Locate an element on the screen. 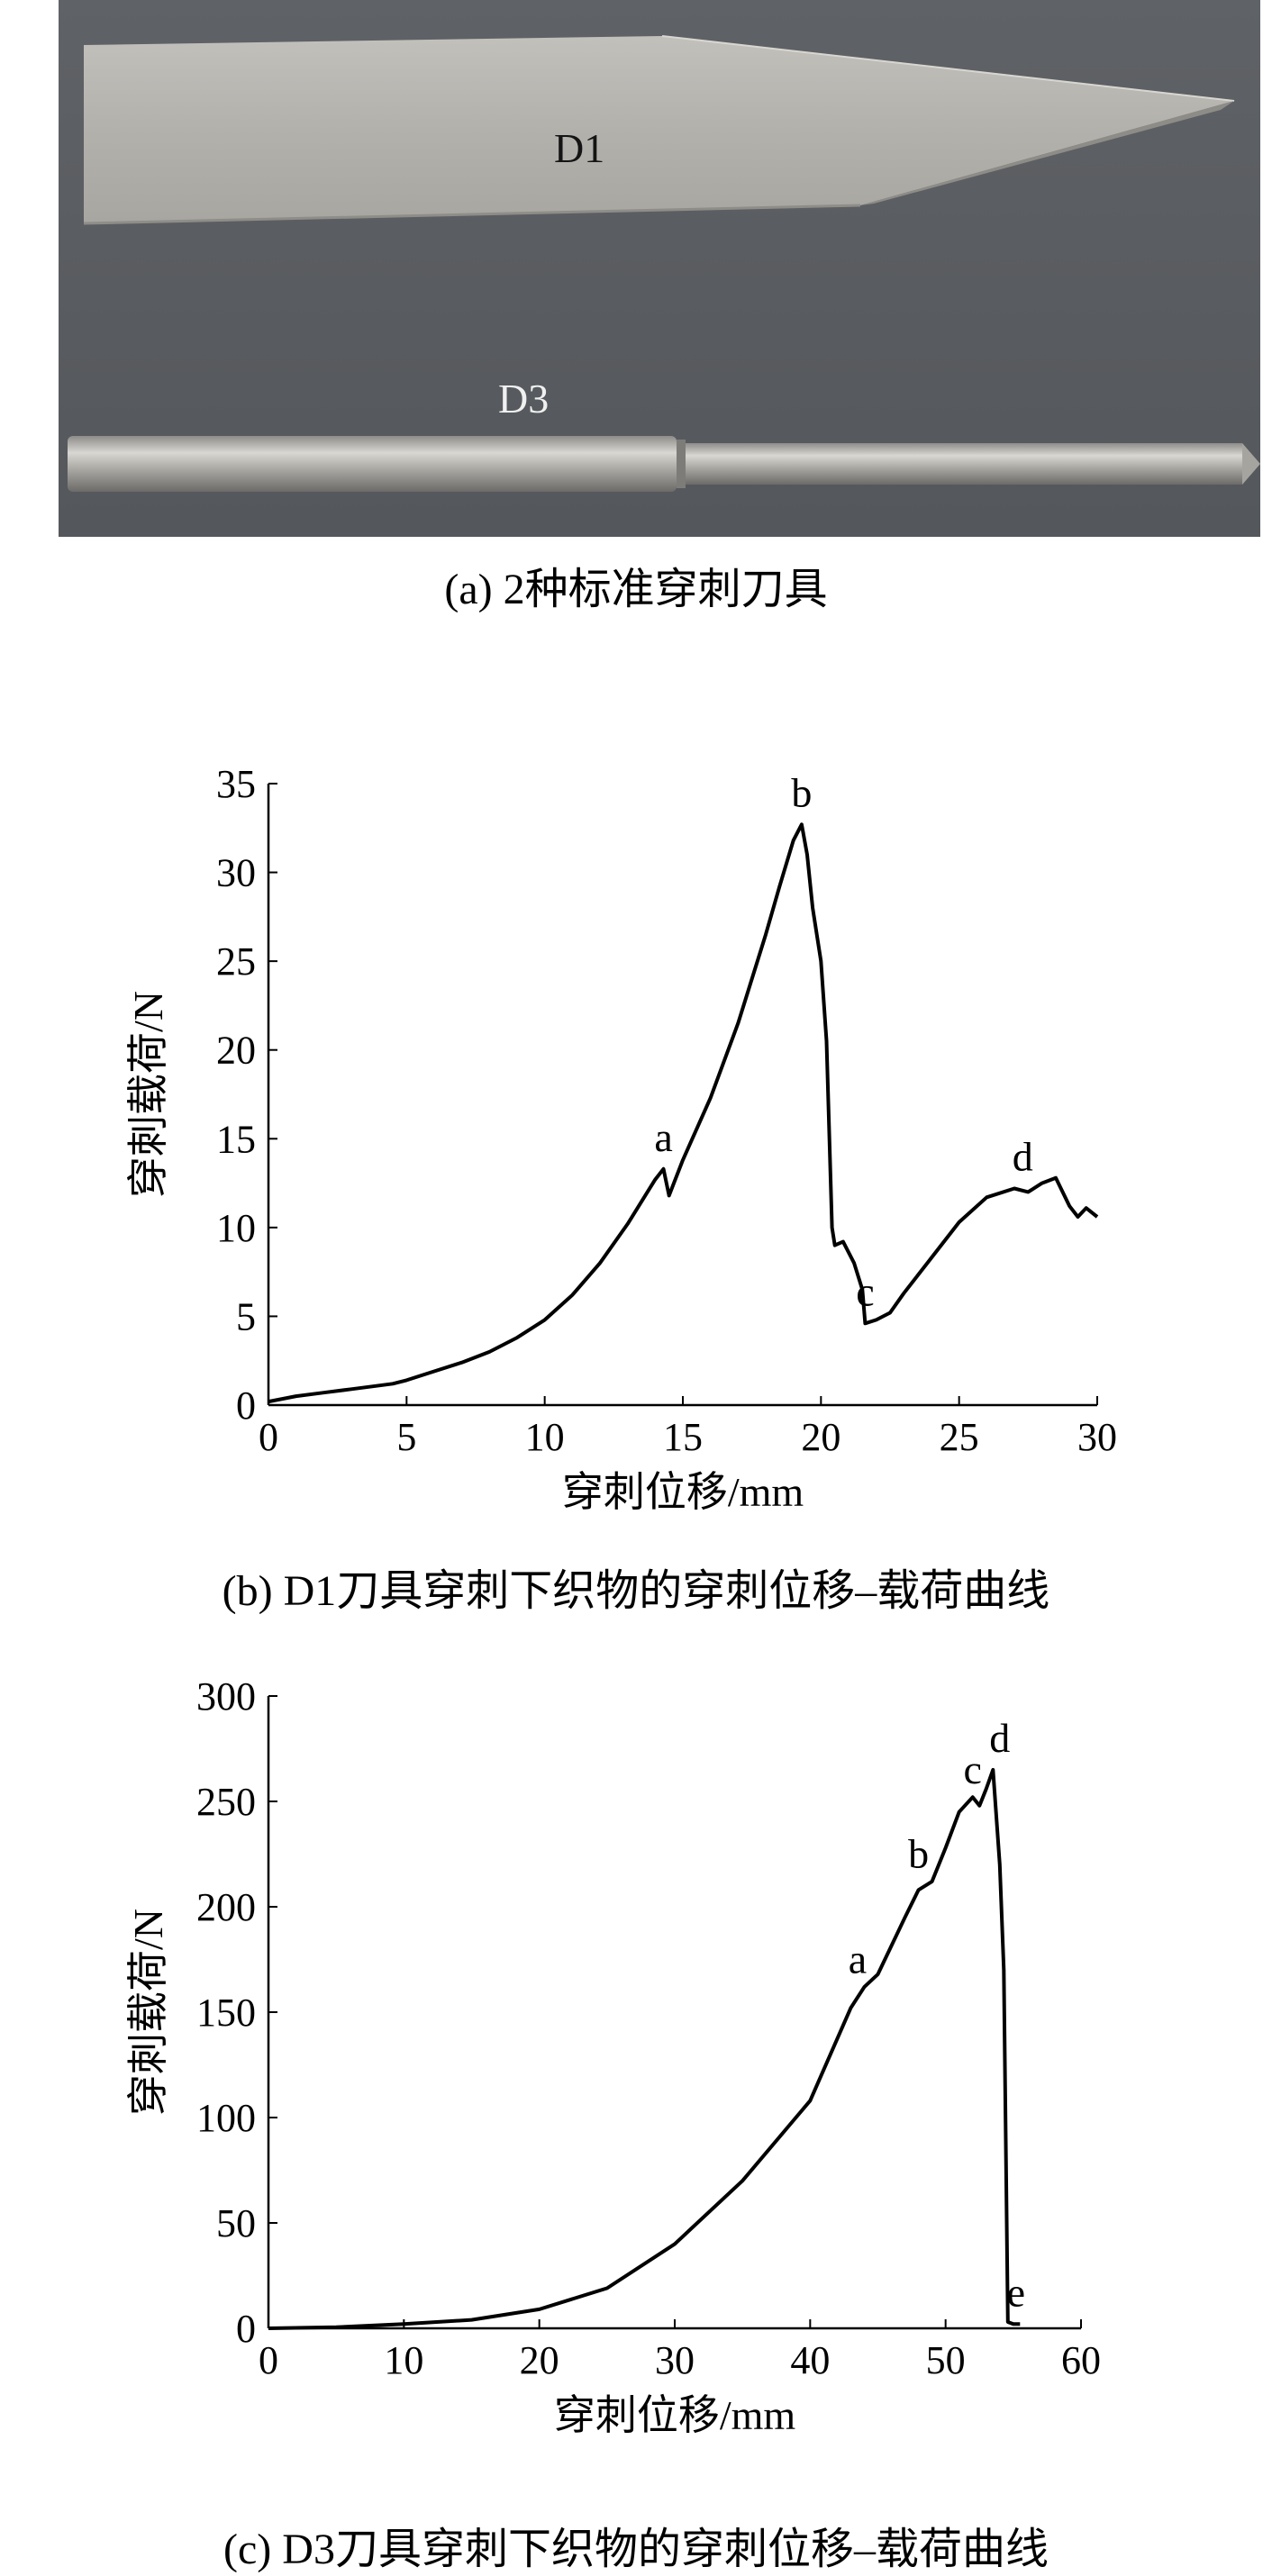  y-tick-label: 10 is located at coordinates (236, 1228).